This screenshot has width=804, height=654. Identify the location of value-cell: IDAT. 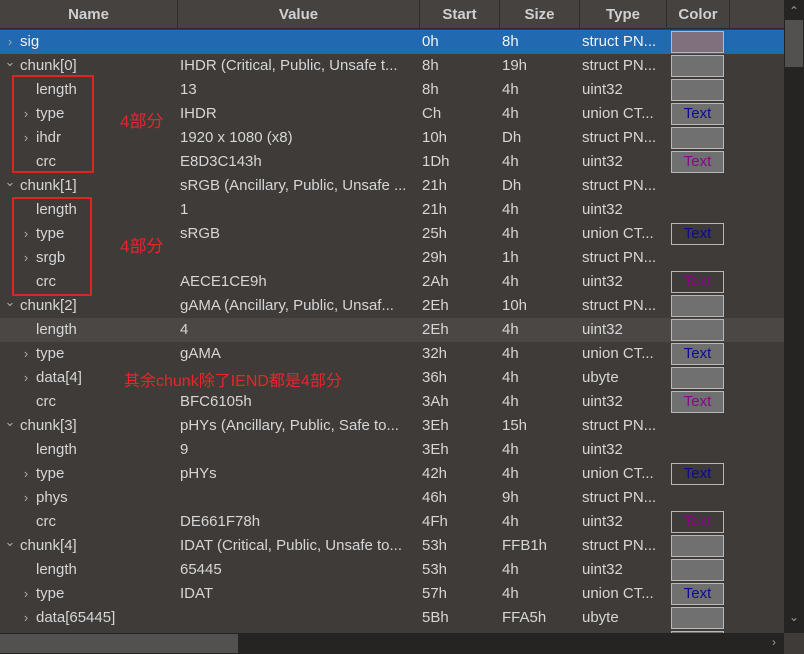
(197, 593).